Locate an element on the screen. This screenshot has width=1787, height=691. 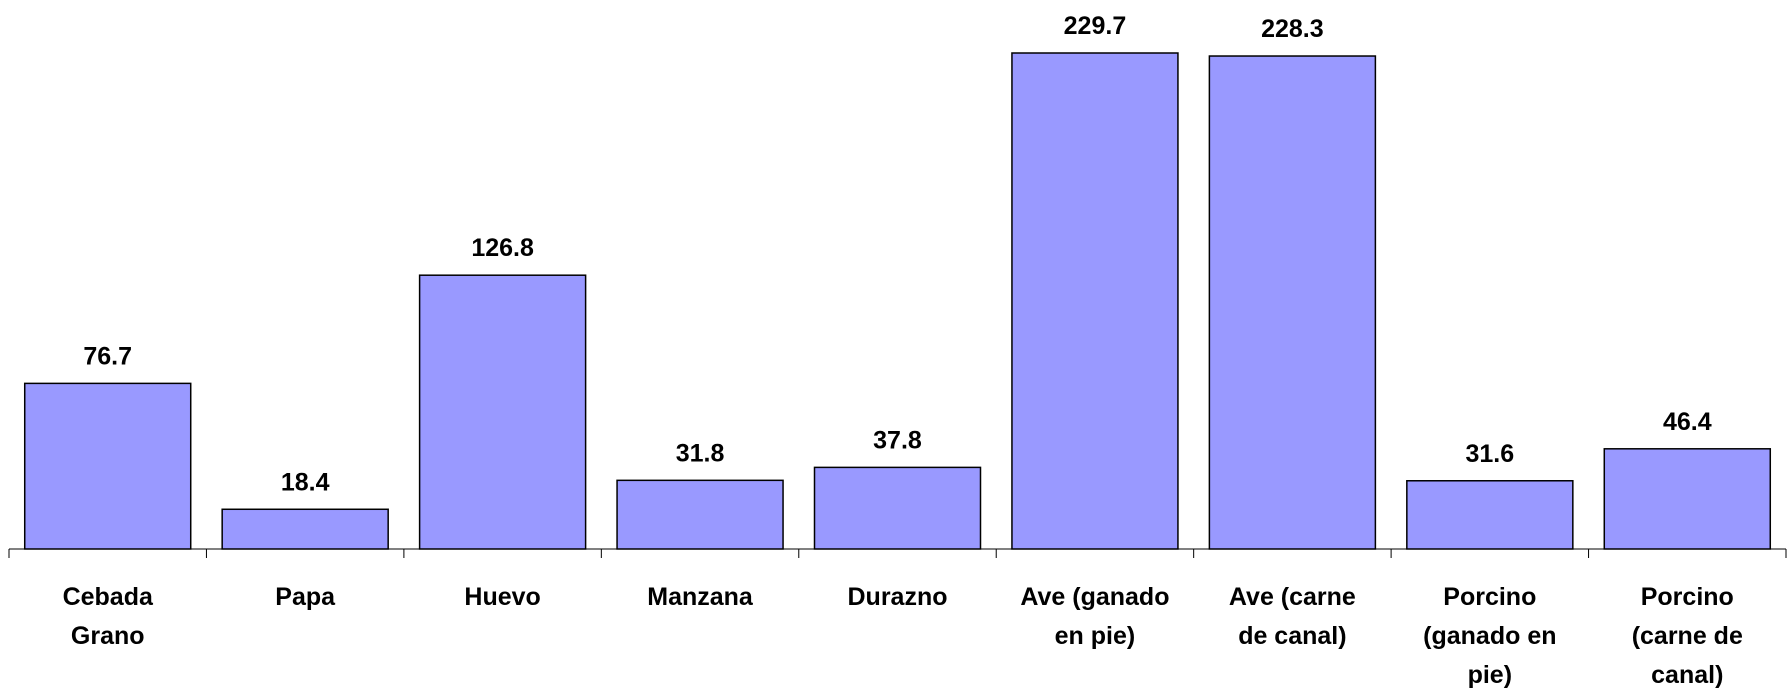
x-tick-label: Porcino (ganado en pie) is located at coordinates (1489, 636).